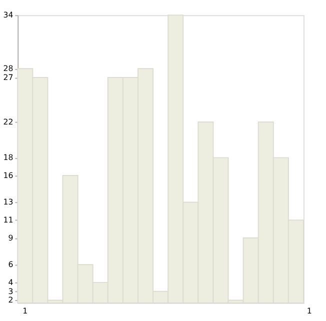 The image size is (326, 321). What do you see at coordinates (8, 122) in the screenshot?
I see `y-tick-label: 22` at bounding box center [8, 122].